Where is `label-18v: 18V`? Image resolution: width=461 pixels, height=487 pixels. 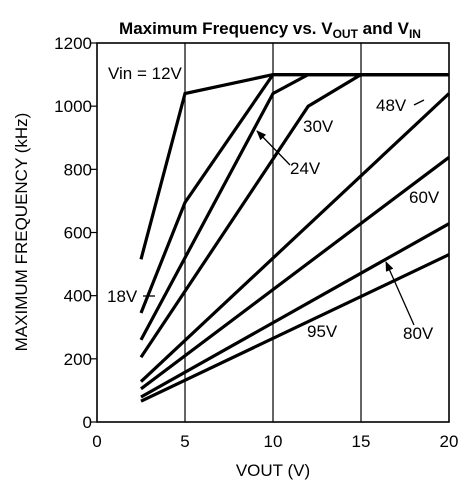 label-18v: 18V is located at coordinates (122, 296).